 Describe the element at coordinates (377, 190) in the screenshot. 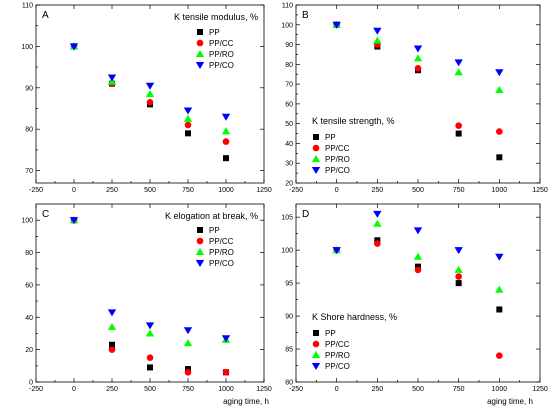

I see `x-tick-label: 250` at that location.